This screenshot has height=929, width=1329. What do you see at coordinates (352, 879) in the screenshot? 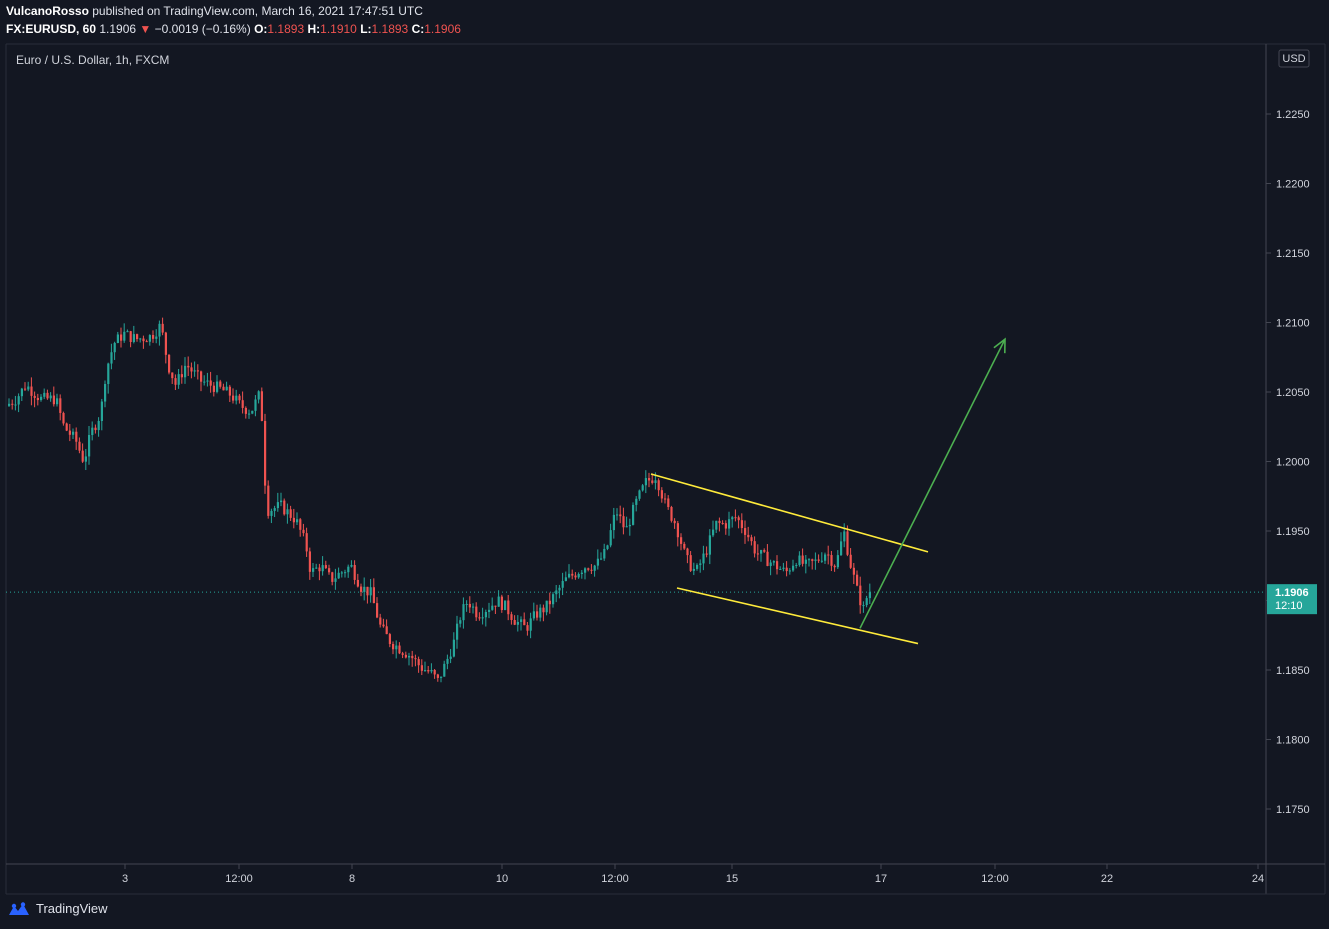
I see `x-tick-label: 8` at bounding box center [352, 879].